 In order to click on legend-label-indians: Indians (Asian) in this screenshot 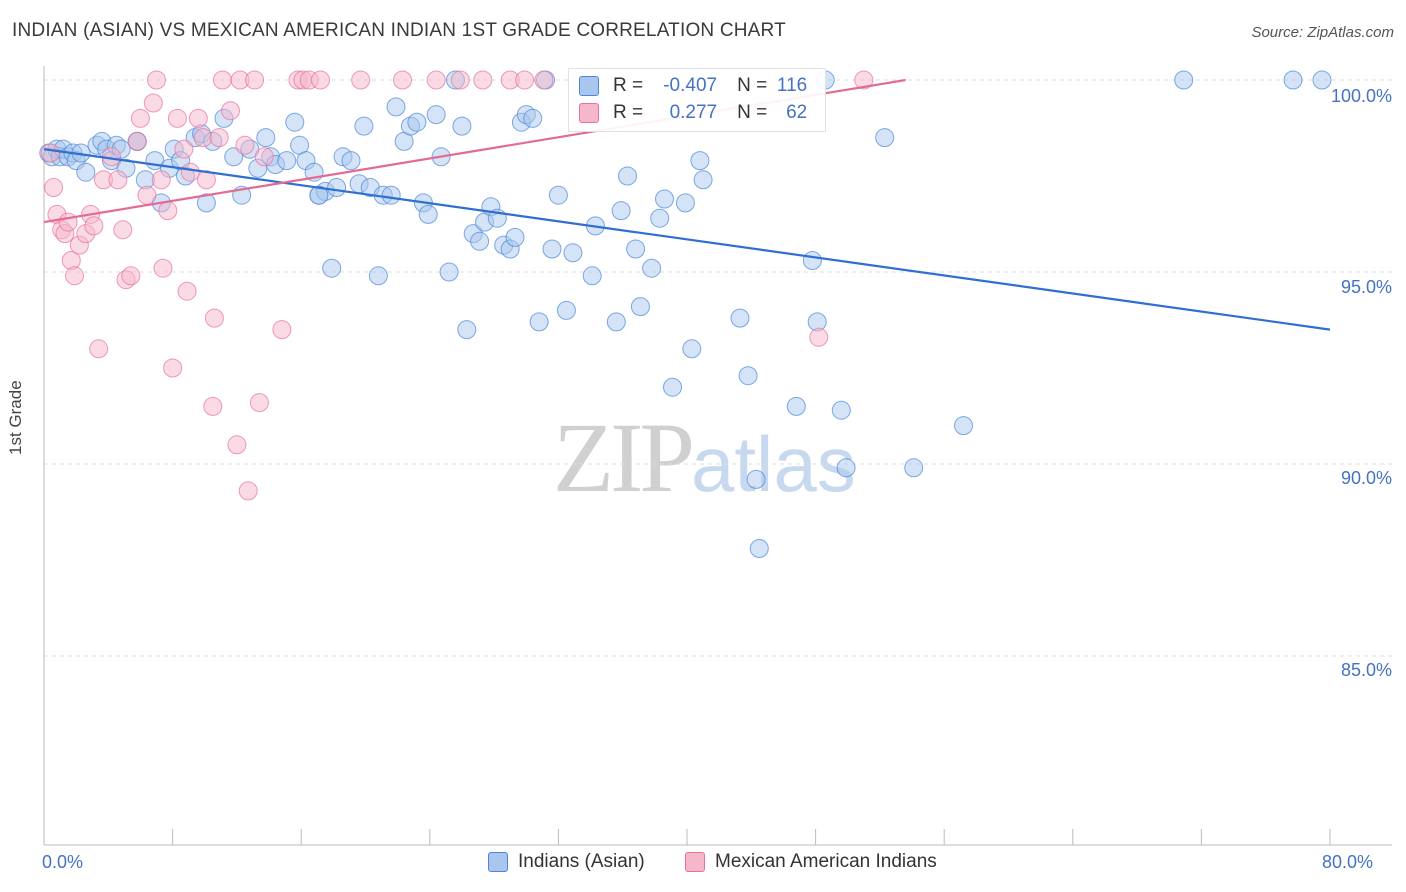, I will do `click(581, 861)`.